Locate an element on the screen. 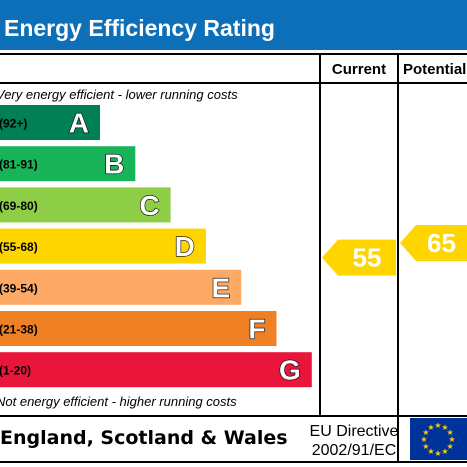 The image size is (467, 467). potential-rating: 65 is located at coordinates (433, 242).